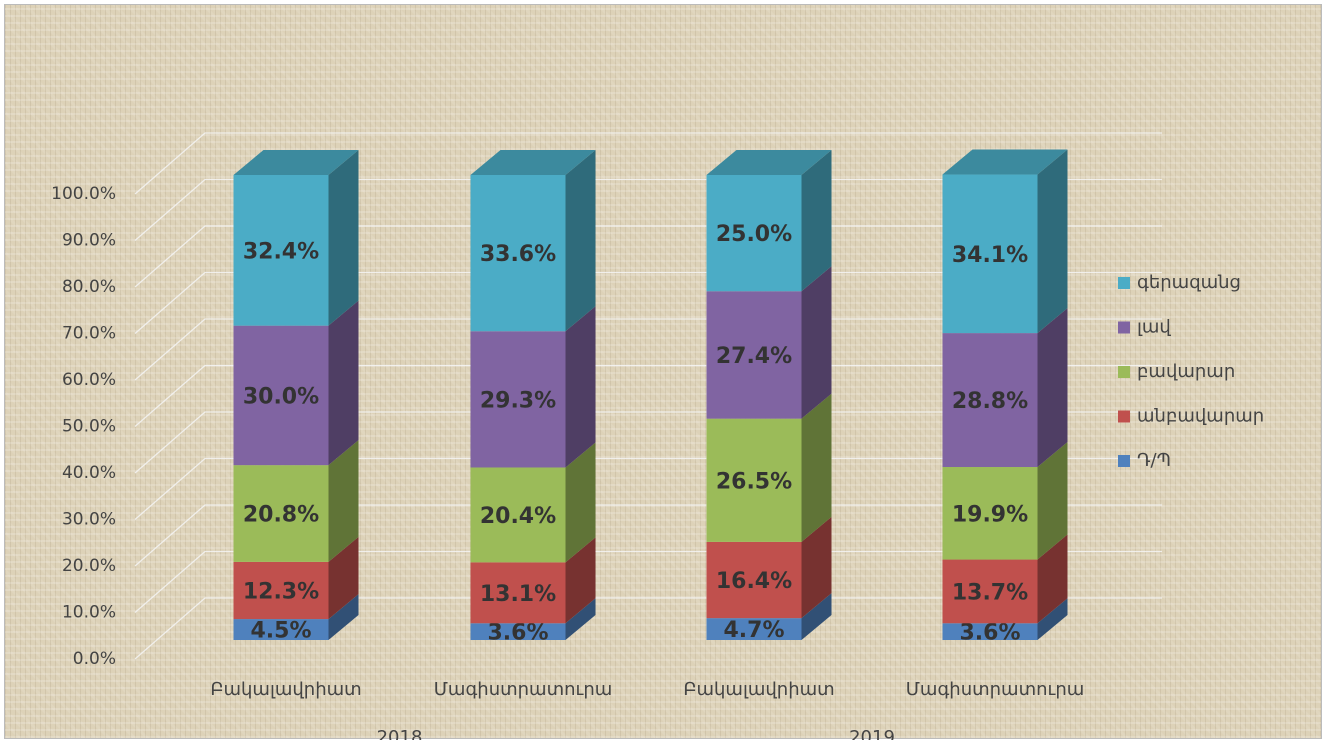  I want to click on data-label: 32.4%, so click(281, 251).